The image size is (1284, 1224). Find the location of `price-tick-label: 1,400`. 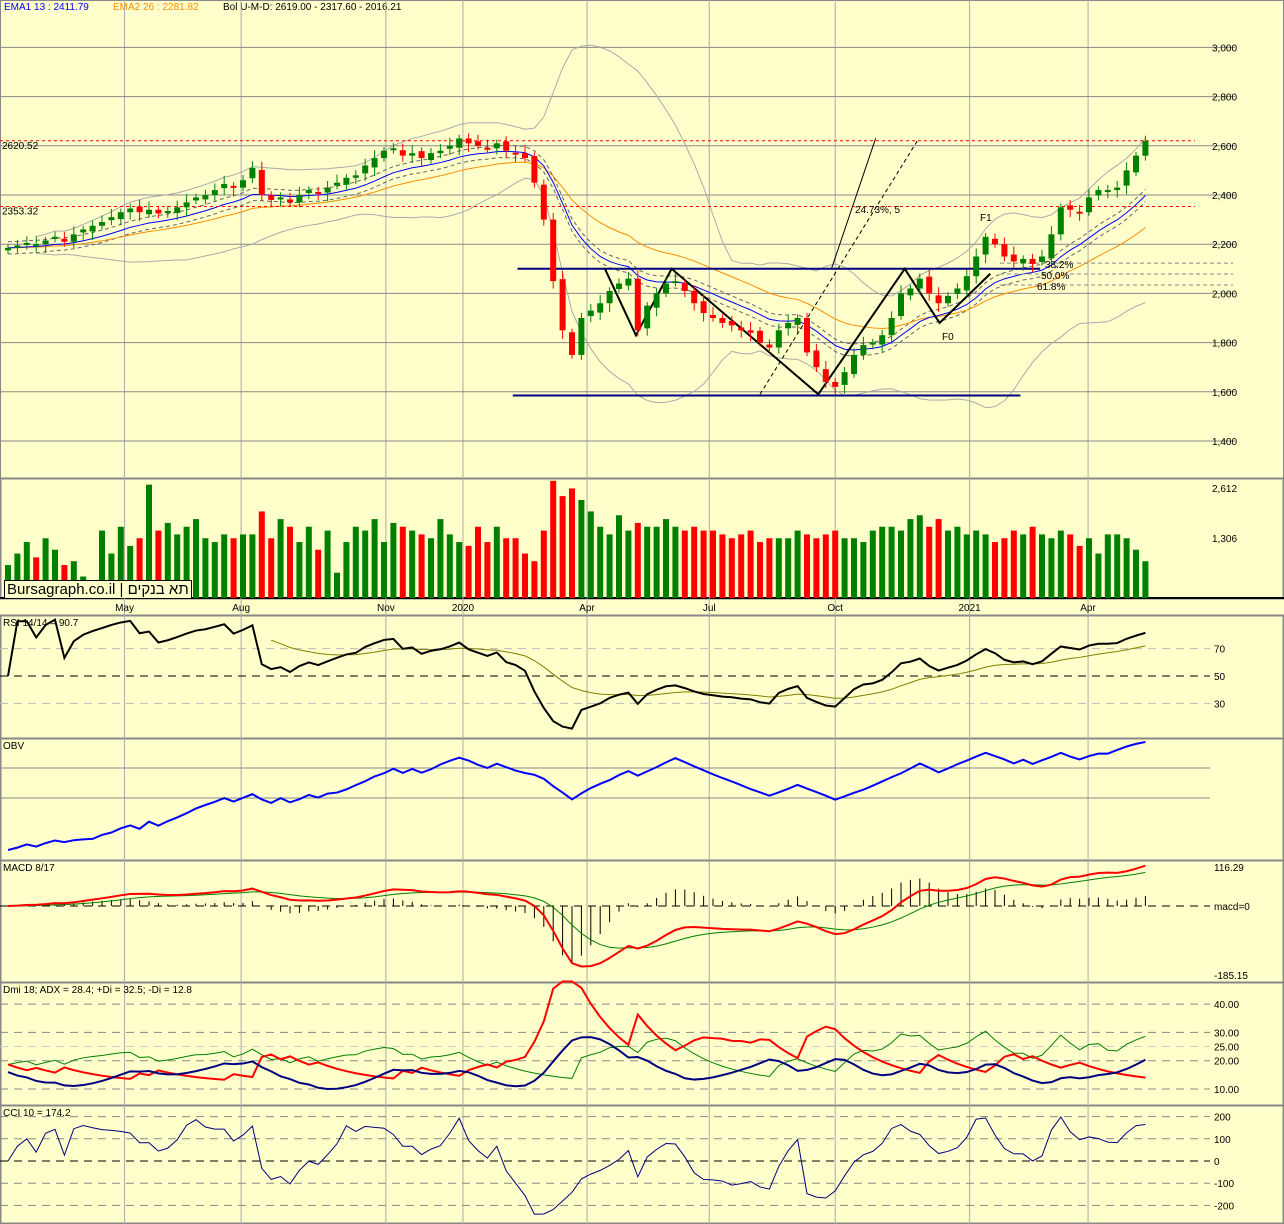

price-tick-label: 1,400 is located at coordinates (1224, 442).